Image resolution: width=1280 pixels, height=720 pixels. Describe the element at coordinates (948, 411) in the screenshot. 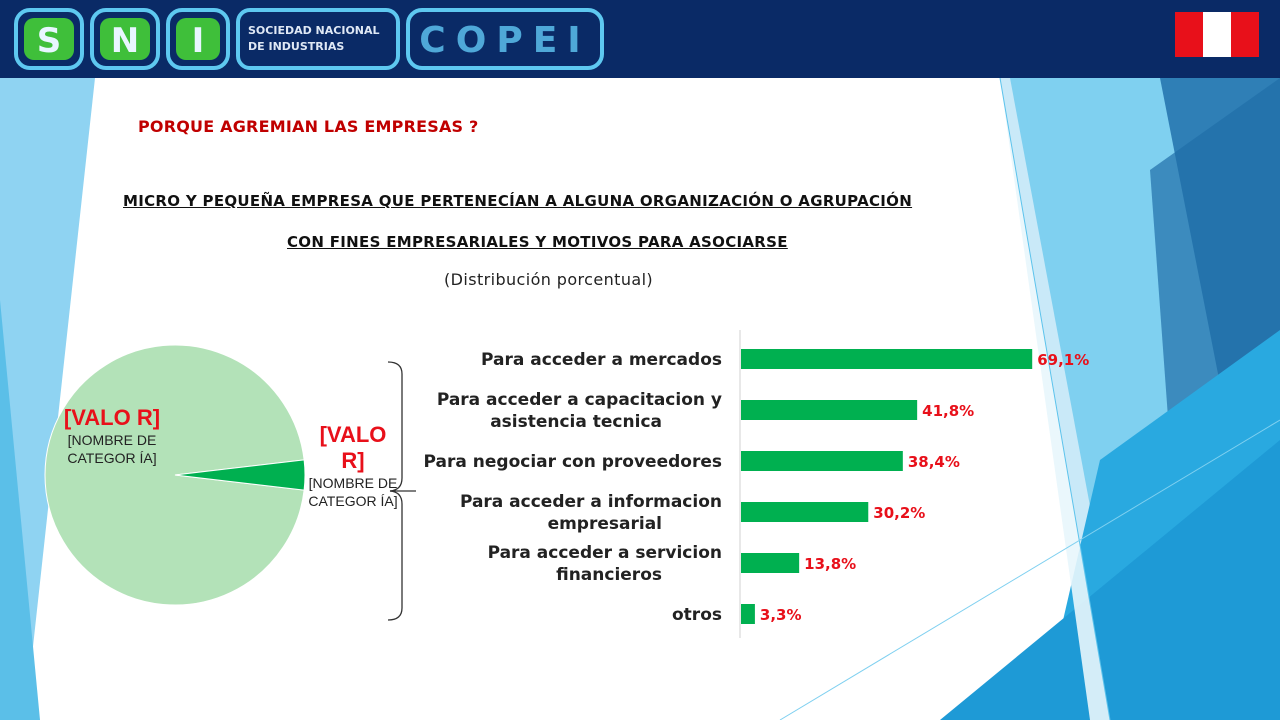

I see `bar-value-label: 41,8%` at that location.